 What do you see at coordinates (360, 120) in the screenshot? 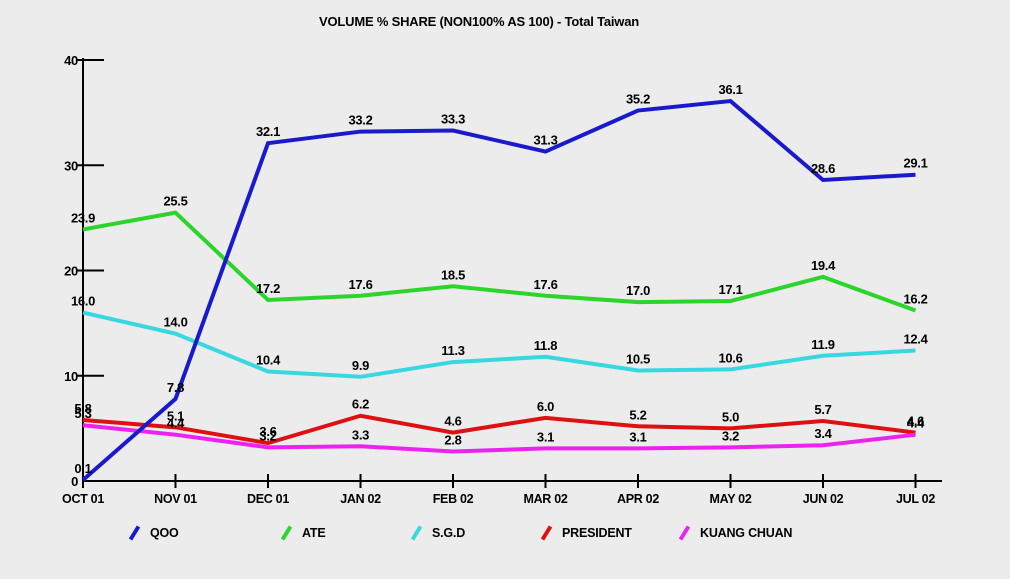
I see `data-label: 33.2` at bounding box center [360, 120].